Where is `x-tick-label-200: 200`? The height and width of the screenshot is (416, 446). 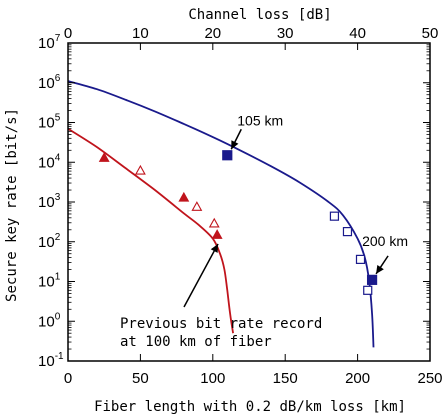
x-tick-label-200: 200 is located at coordinates (357, 378).